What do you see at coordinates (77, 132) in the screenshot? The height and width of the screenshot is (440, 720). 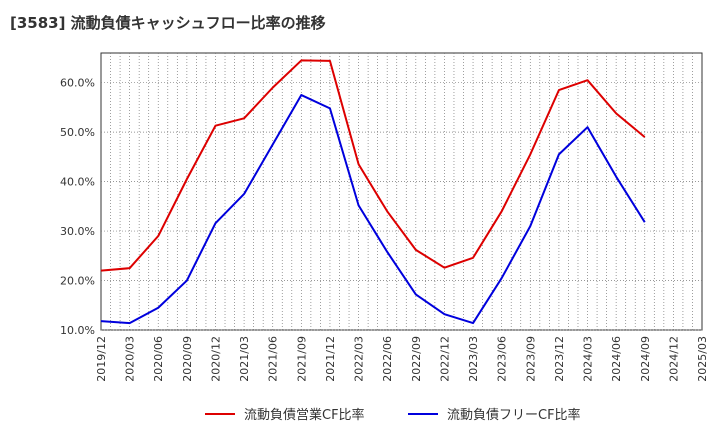 I see `y-tick-label: 50.0%` at bounding box center [77, 132].